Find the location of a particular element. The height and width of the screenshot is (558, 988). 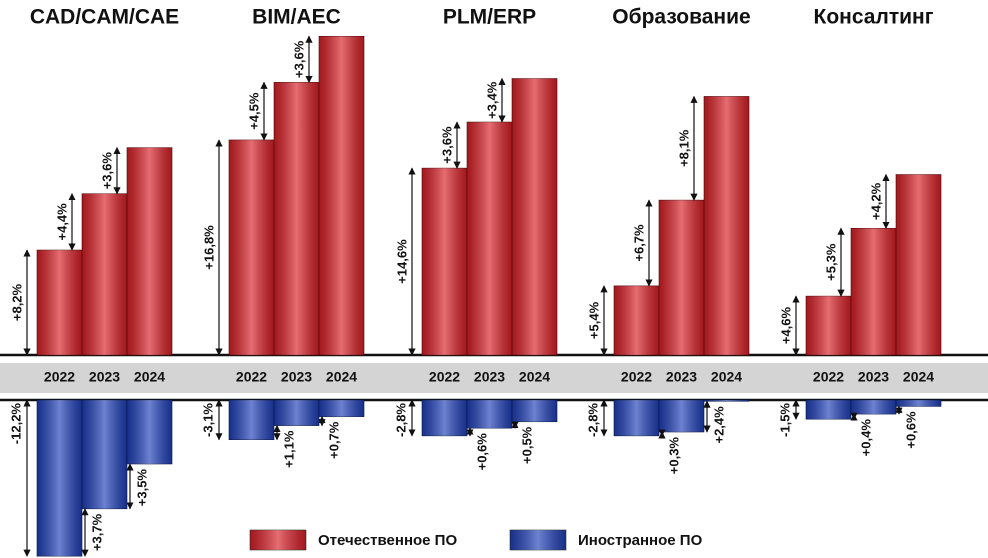

value-label: +4,2% is located at coordinates (875, 201).